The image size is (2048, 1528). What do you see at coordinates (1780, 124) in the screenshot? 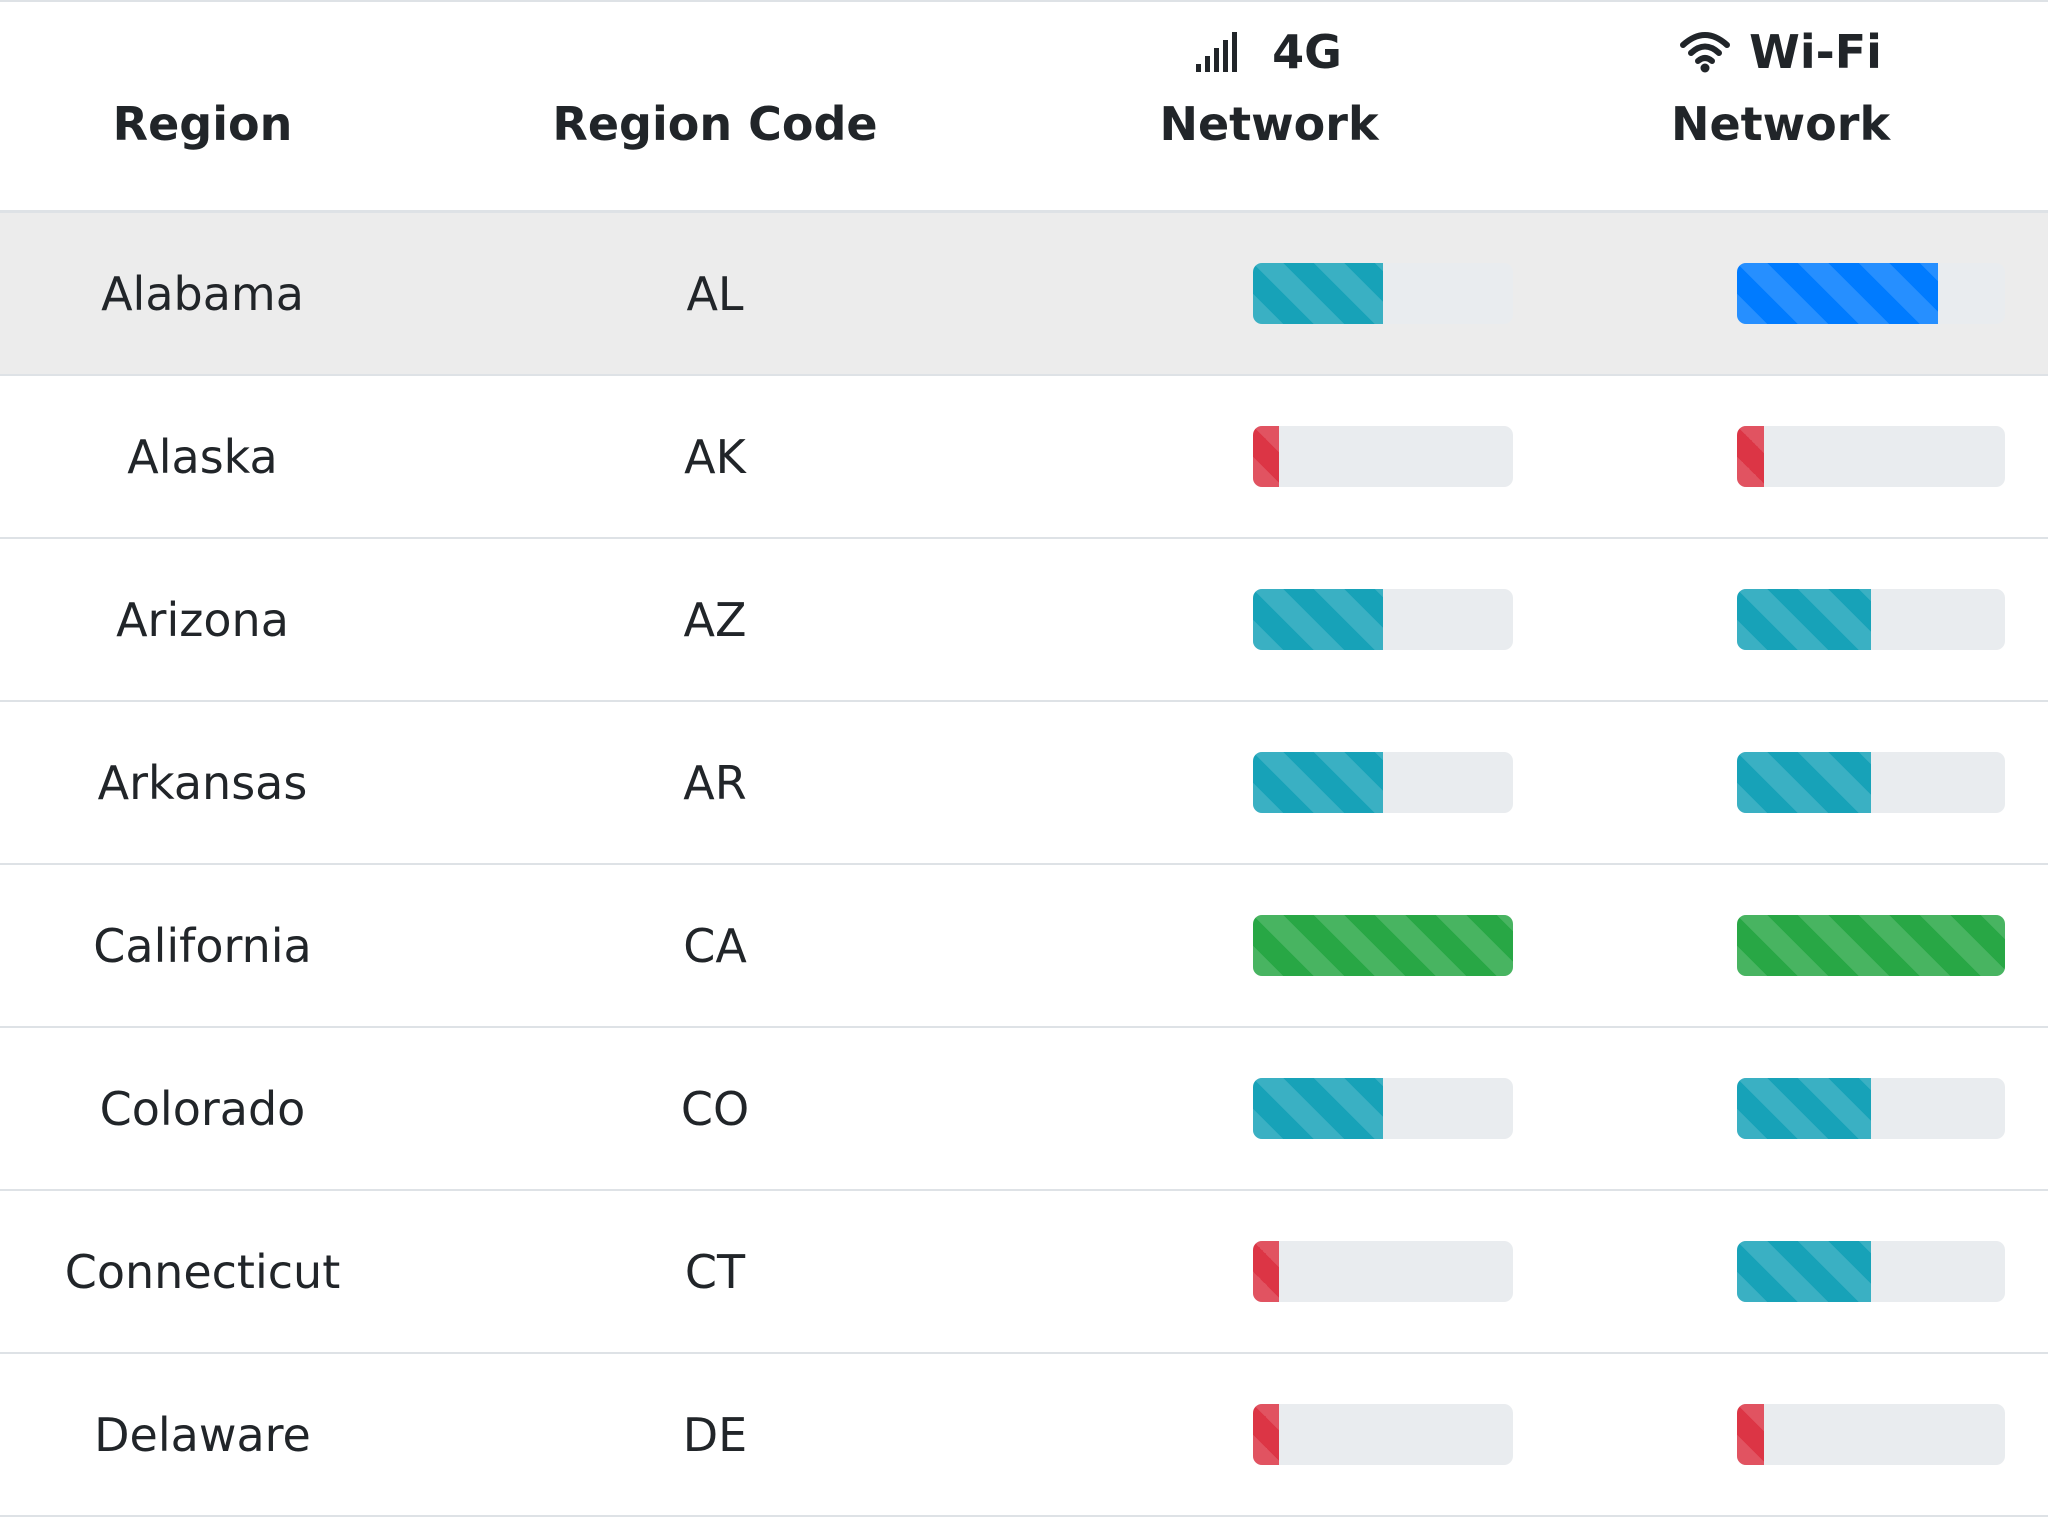
I see `column-header-wifi-network-label: Network` at bounding box center [1780, 124].